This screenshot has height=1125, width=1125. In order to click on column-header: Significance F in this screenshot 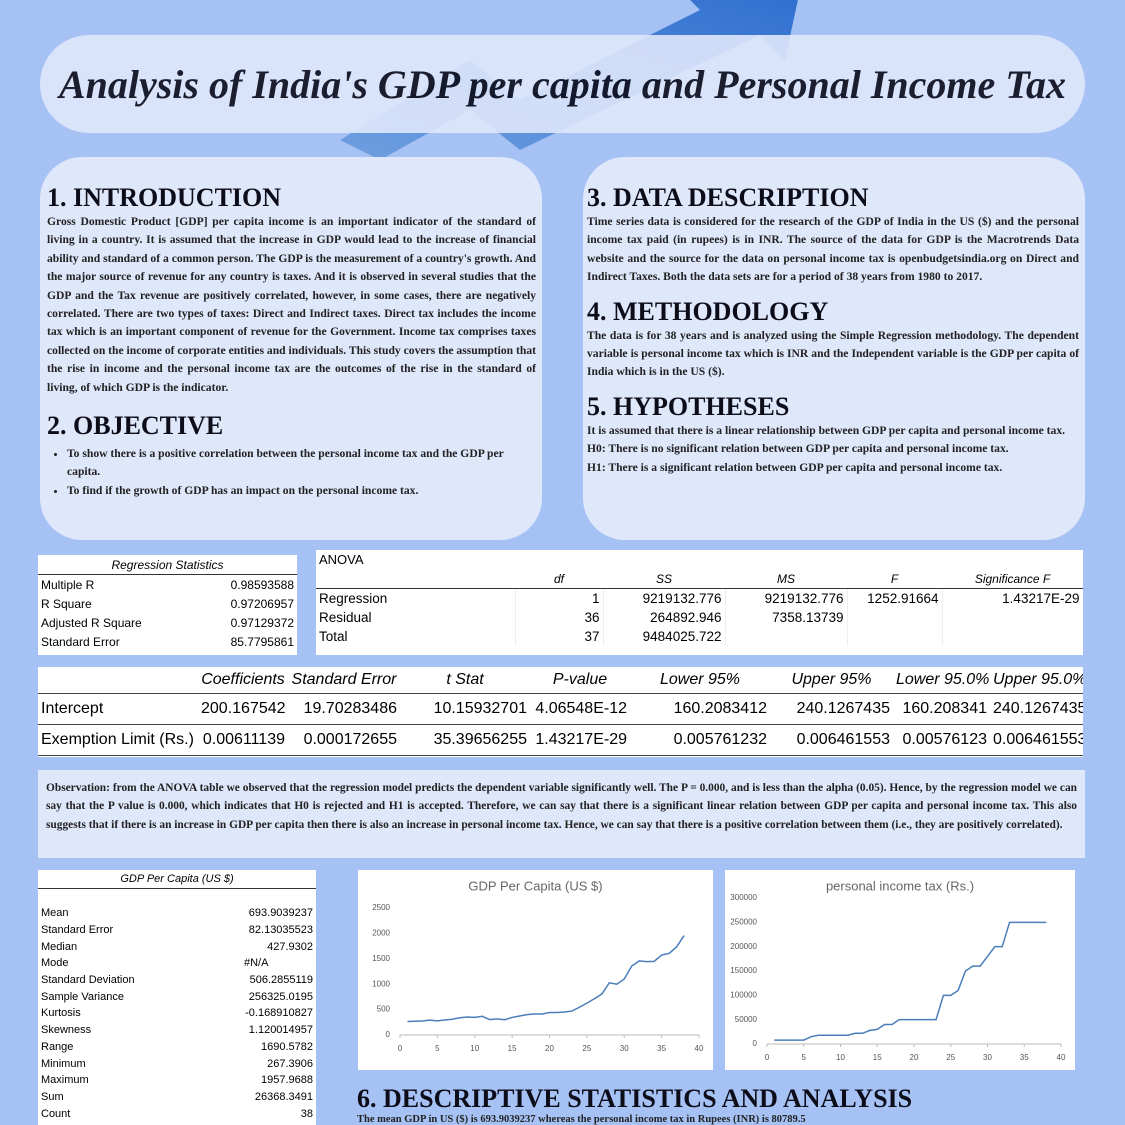, I will do `click(1012, 579)`.